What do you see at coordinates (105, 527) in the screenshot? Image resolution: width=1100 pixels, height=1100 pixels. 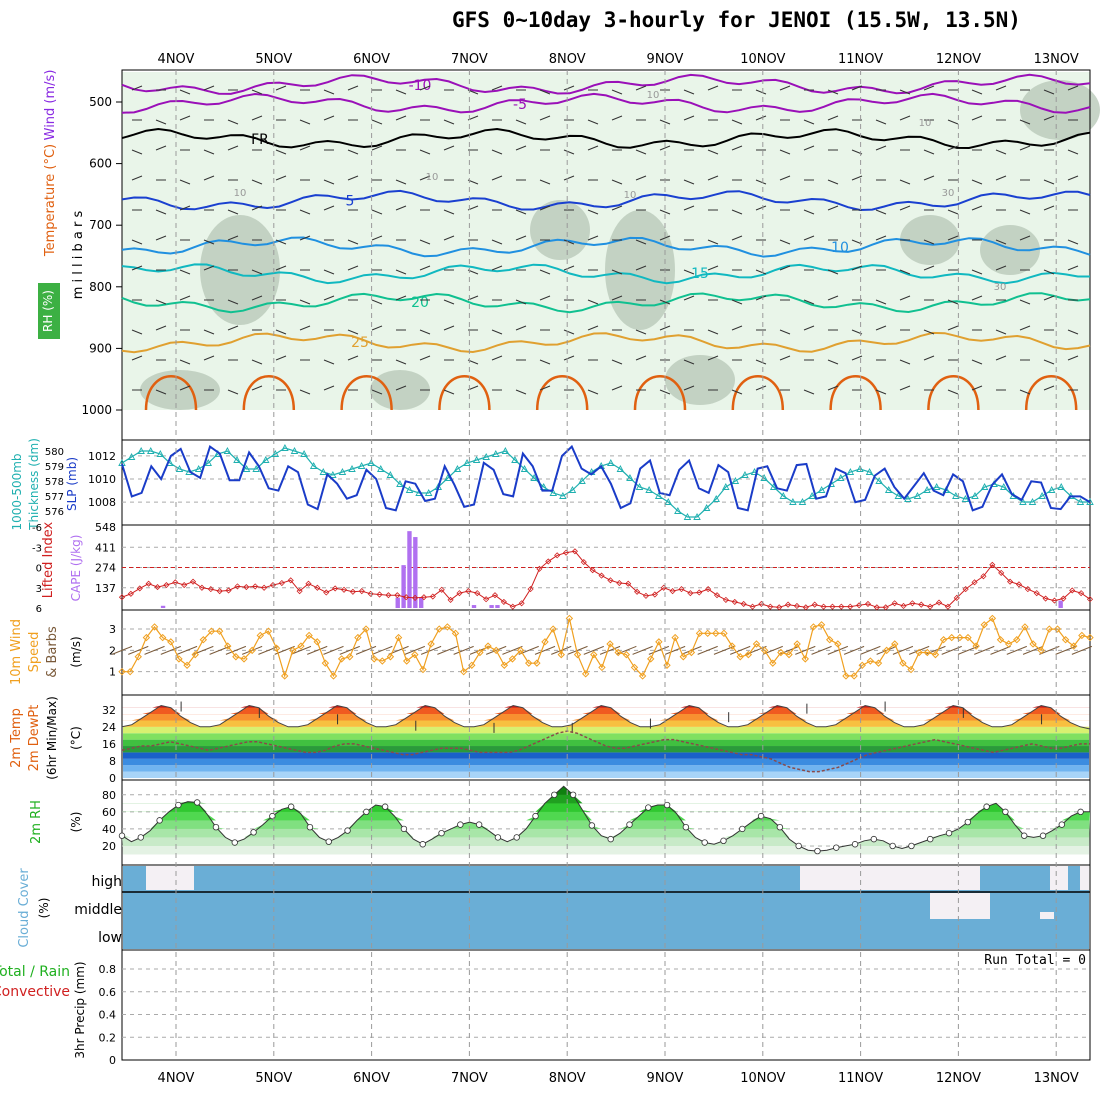 I see `cape-tick-label: 548` at bounding box center [105, 527].